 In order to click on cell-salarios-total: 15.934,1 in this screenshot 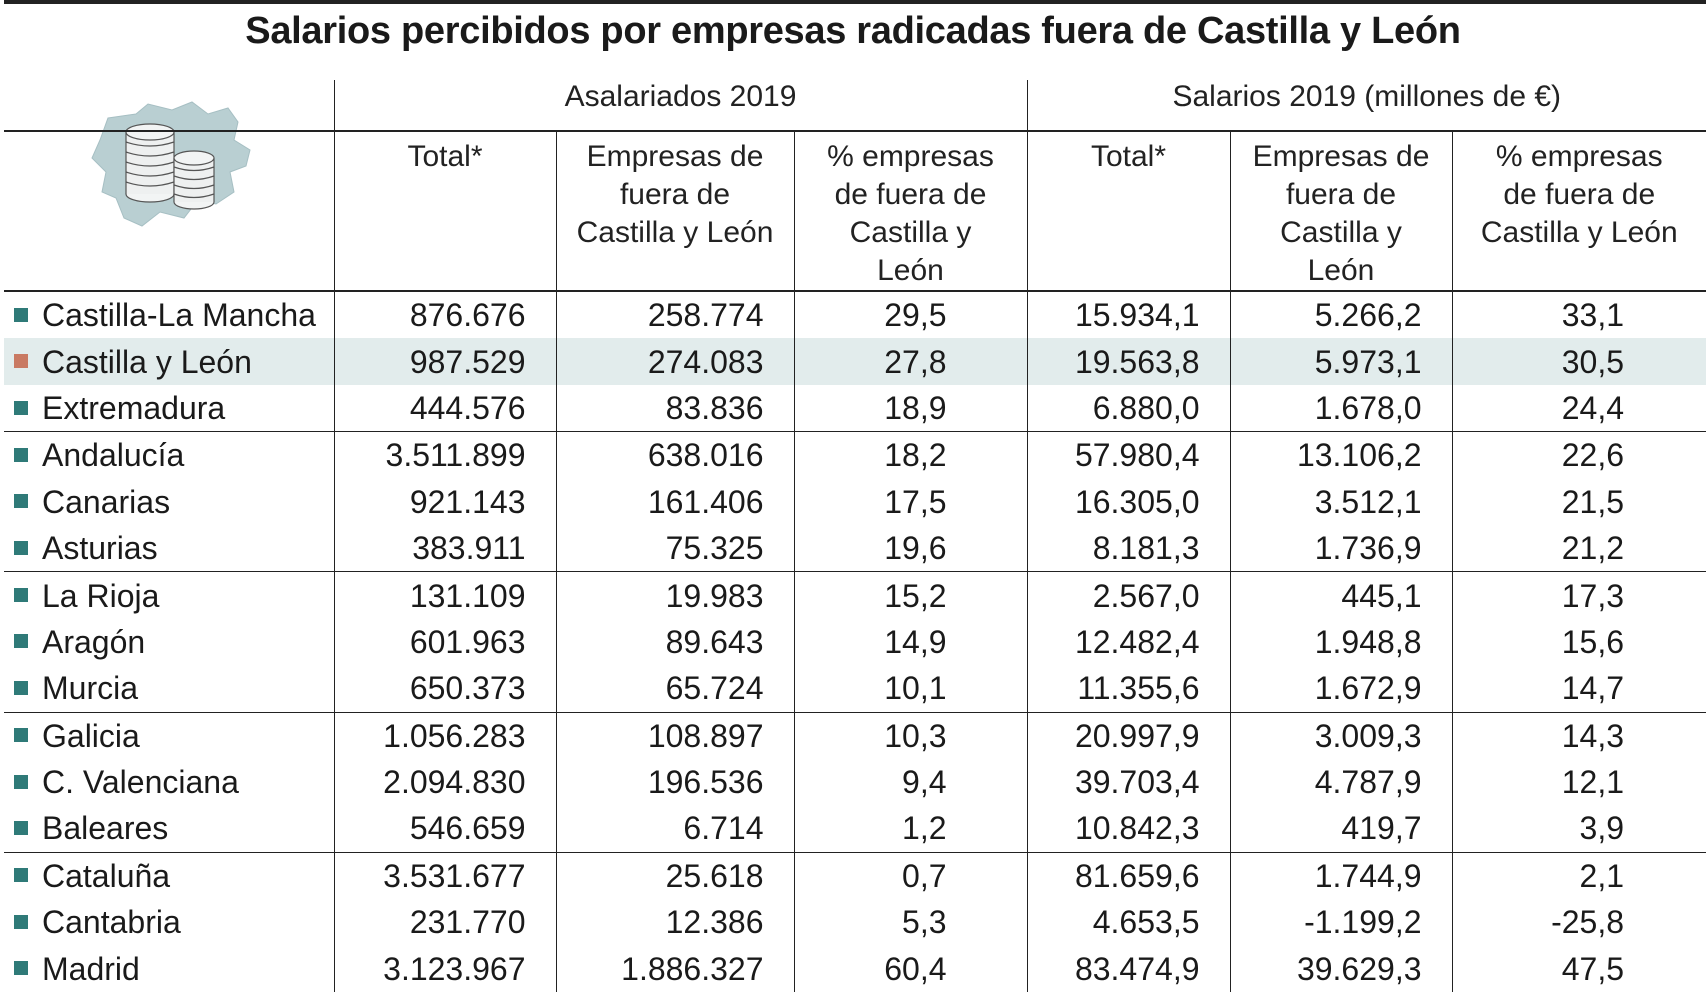, I will do `click(1128, 315)`.